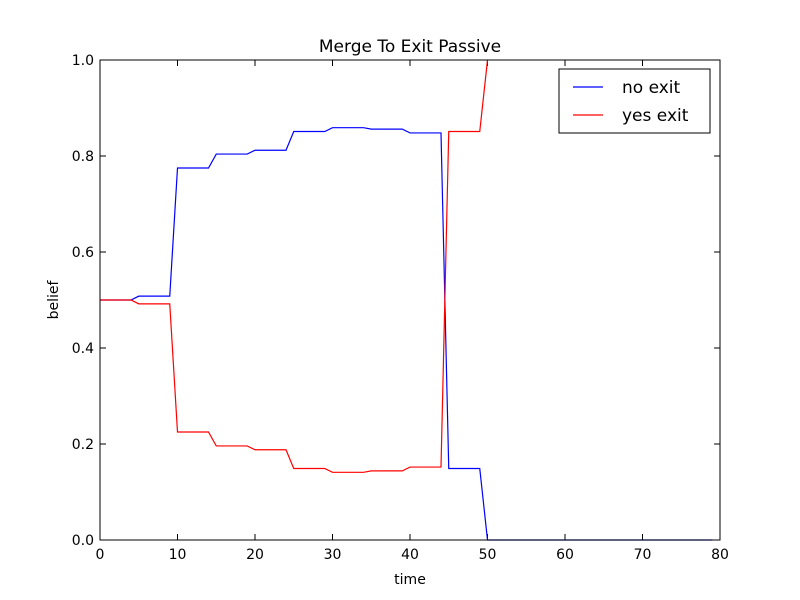  Describe the element at coordinates (565, 555) in the screenshot. I see `x-tick-label: 60` at that location.